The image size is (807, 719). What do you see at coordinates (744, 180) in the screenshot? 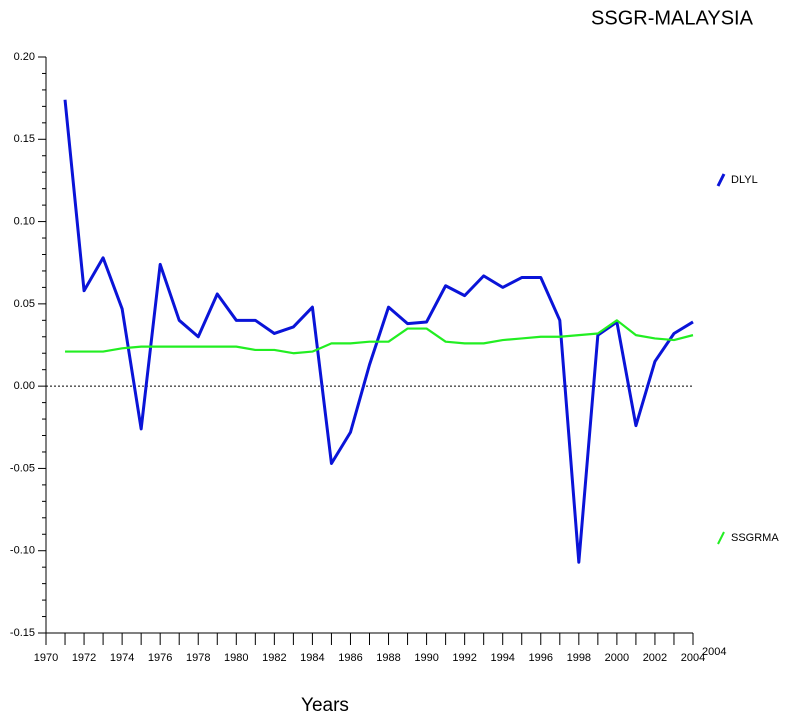
I see `legend-label: DLYL` at bounding box center [744, 180].